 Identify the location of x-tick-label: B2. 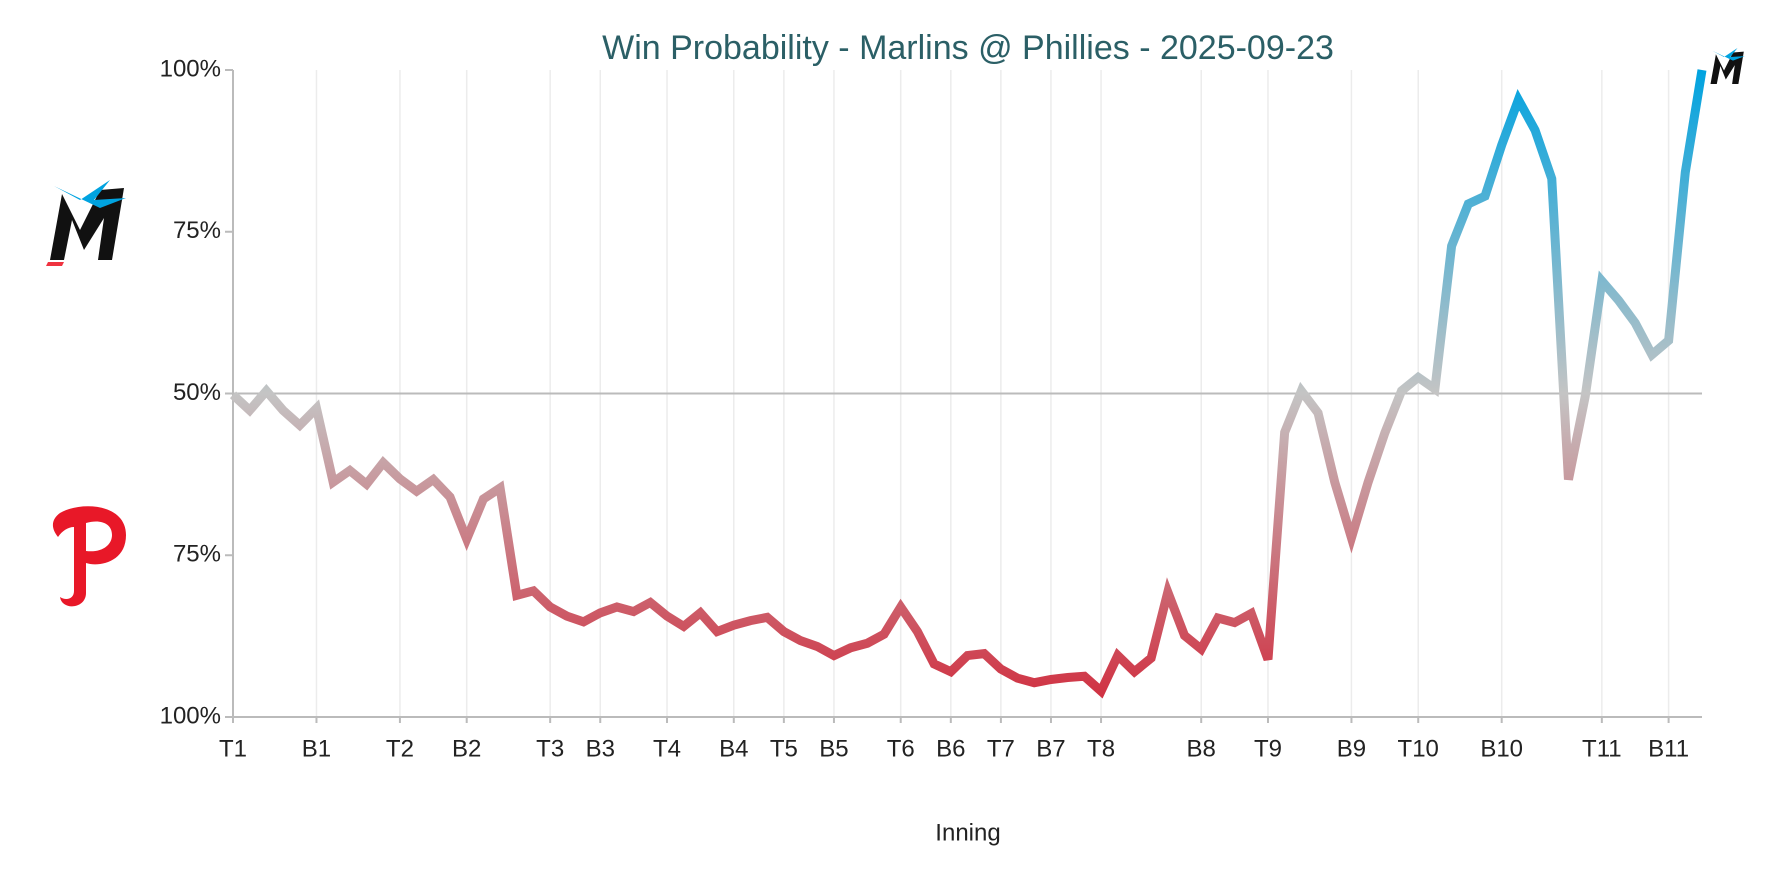
(466, 748).